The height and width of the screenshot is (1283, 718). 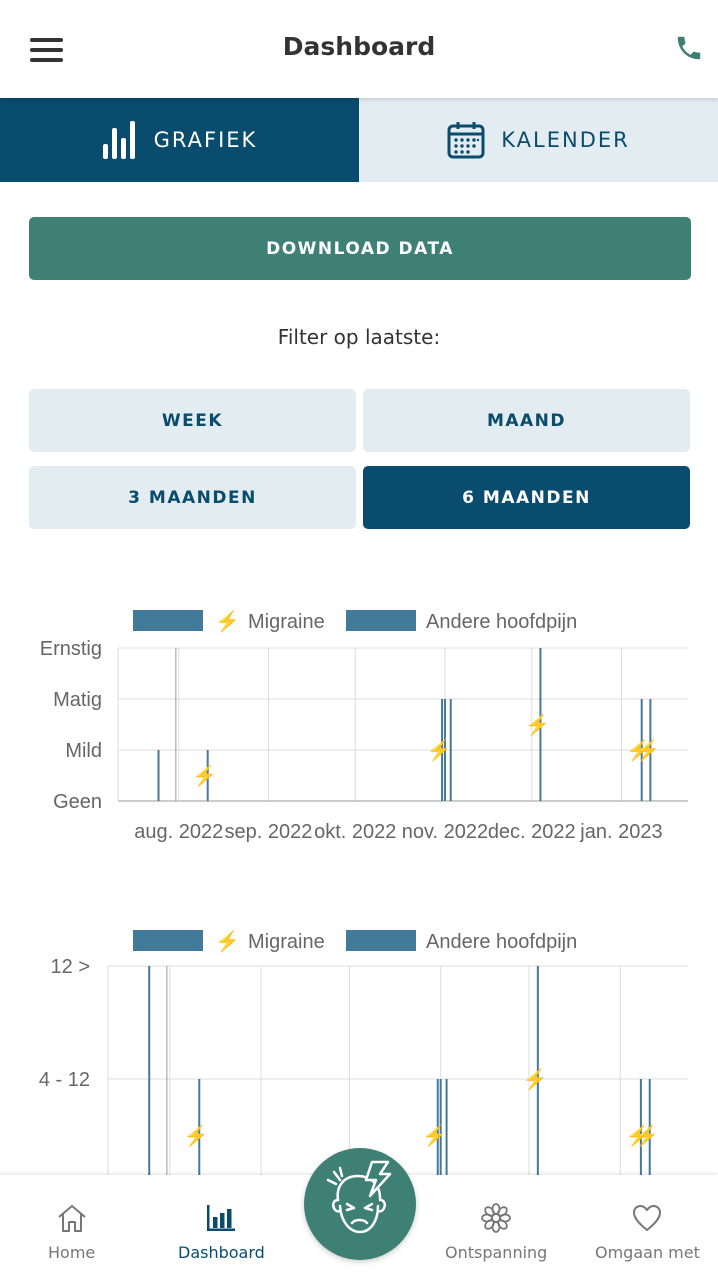 What do you see at coordinates (77, 700) in the screenshot?
I see `y-tick-label: Matig` at bounding box center [77, 700].